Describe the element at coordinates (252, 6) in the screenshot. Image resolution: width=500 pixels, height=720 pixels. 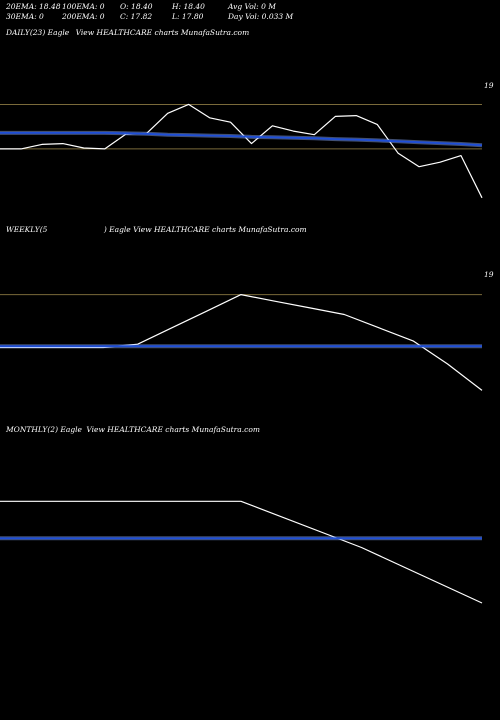
I see `avg-vol-stat: Avg Vol: 0 M` at that location.